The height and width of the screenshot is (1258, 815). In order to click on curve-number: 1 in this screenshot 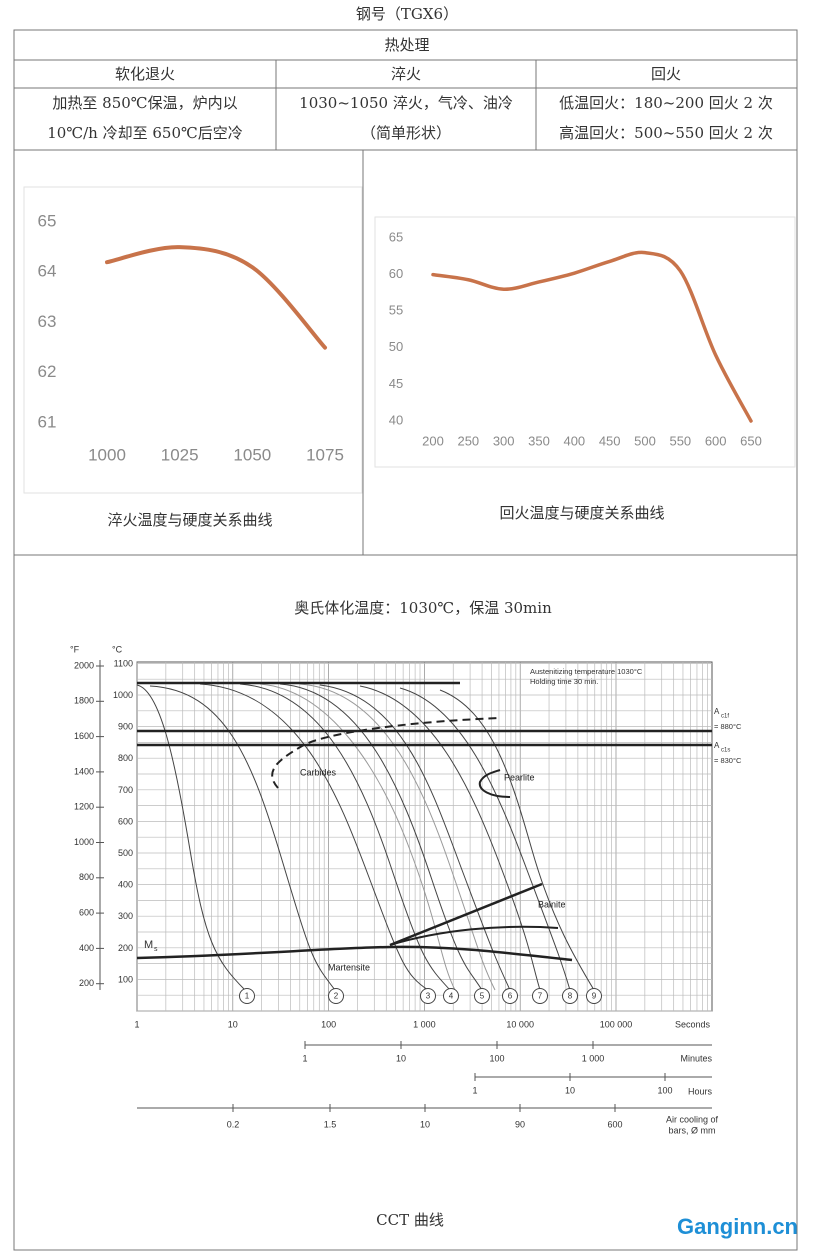, I will do `click(247, 996)`.